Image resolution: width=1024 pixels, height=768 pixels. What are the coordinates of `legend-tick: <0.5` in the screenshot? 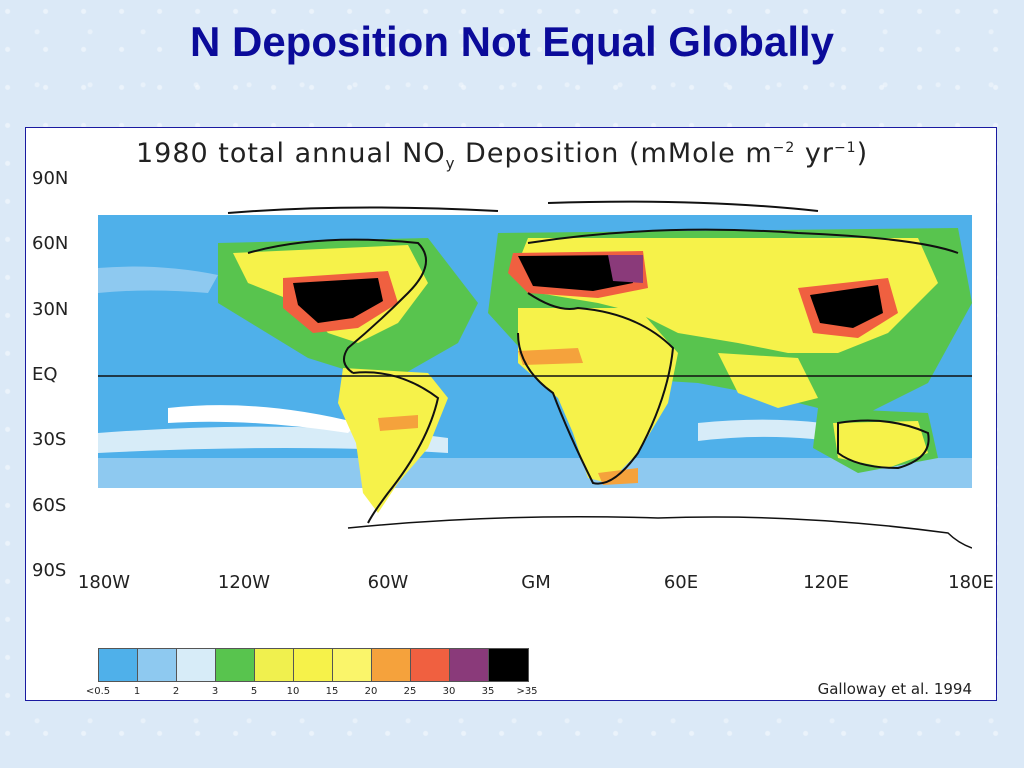 It's located at (98, 691).